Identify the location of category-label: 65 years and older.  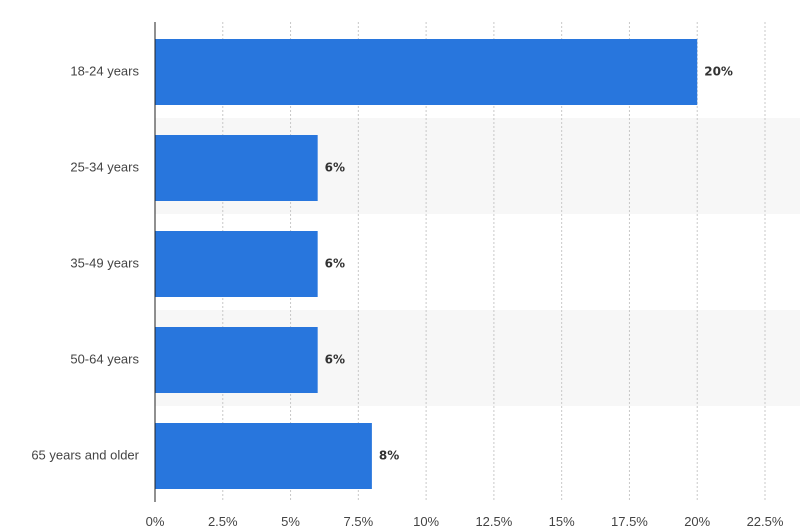
(85, 454).